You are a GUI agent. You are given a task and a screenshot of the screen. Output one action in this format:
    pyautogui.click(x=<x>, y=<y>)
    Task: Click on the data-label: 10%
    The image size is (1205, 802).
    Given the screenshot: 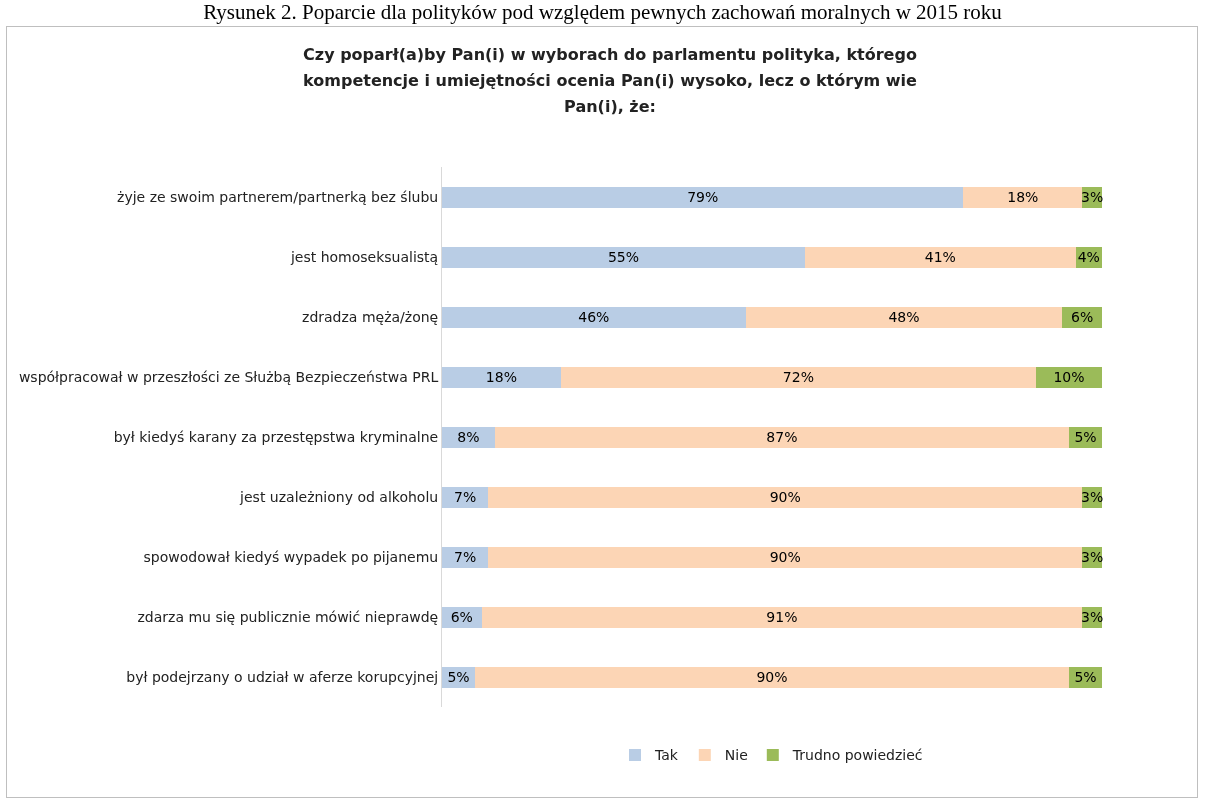 What is the action you would take?
    pyautogui.click(x=1069, y=377)
    